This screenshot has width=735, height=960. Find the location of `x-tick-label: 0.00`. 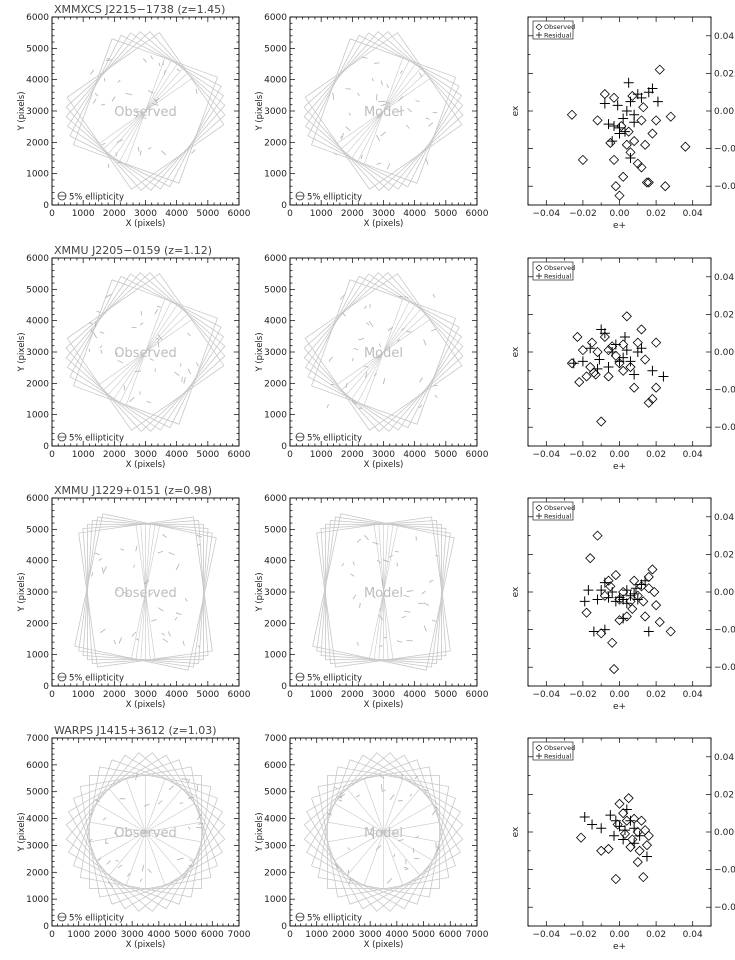

x-tick-label: 0.00 is located at coordinates (619, 455).